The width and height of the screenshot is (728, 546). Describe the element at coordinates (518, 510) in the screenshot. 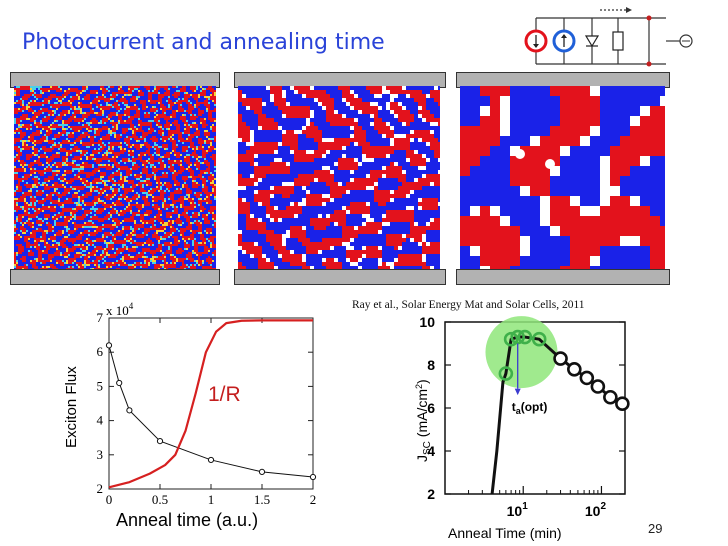

I see `x-tick-label: 10¹` at that location.